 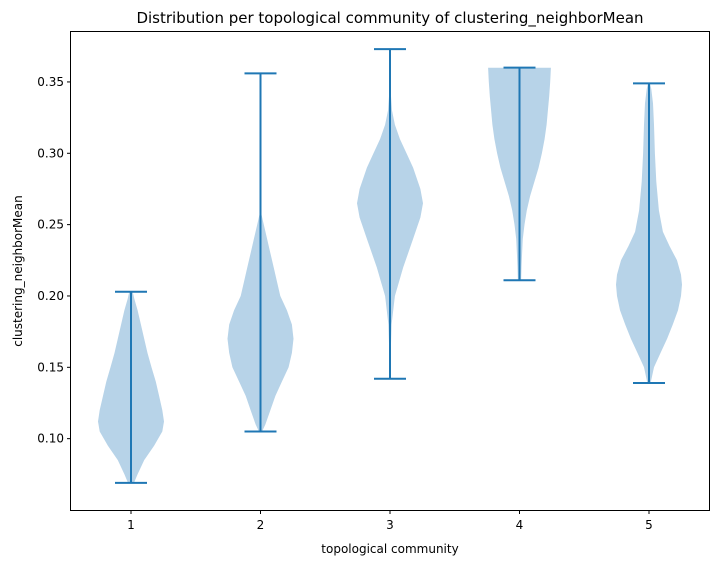 I want to click on x-tick-label: 2, so click(x=261, y=525).